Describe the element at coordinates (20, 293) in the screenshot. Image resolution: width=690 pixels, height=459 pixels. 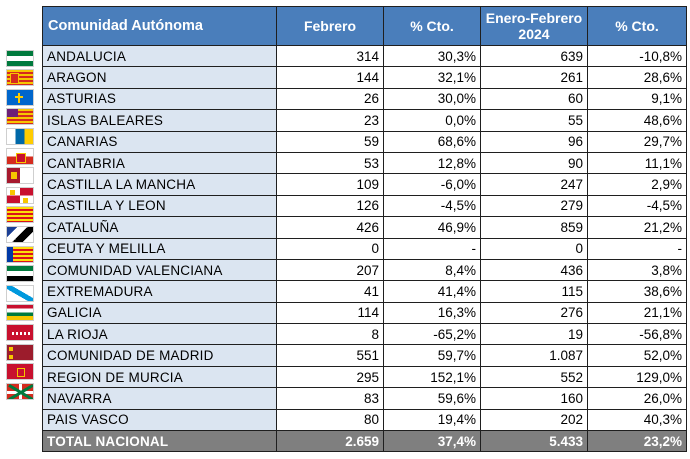
I see `galicia-flag-icon` at that location.